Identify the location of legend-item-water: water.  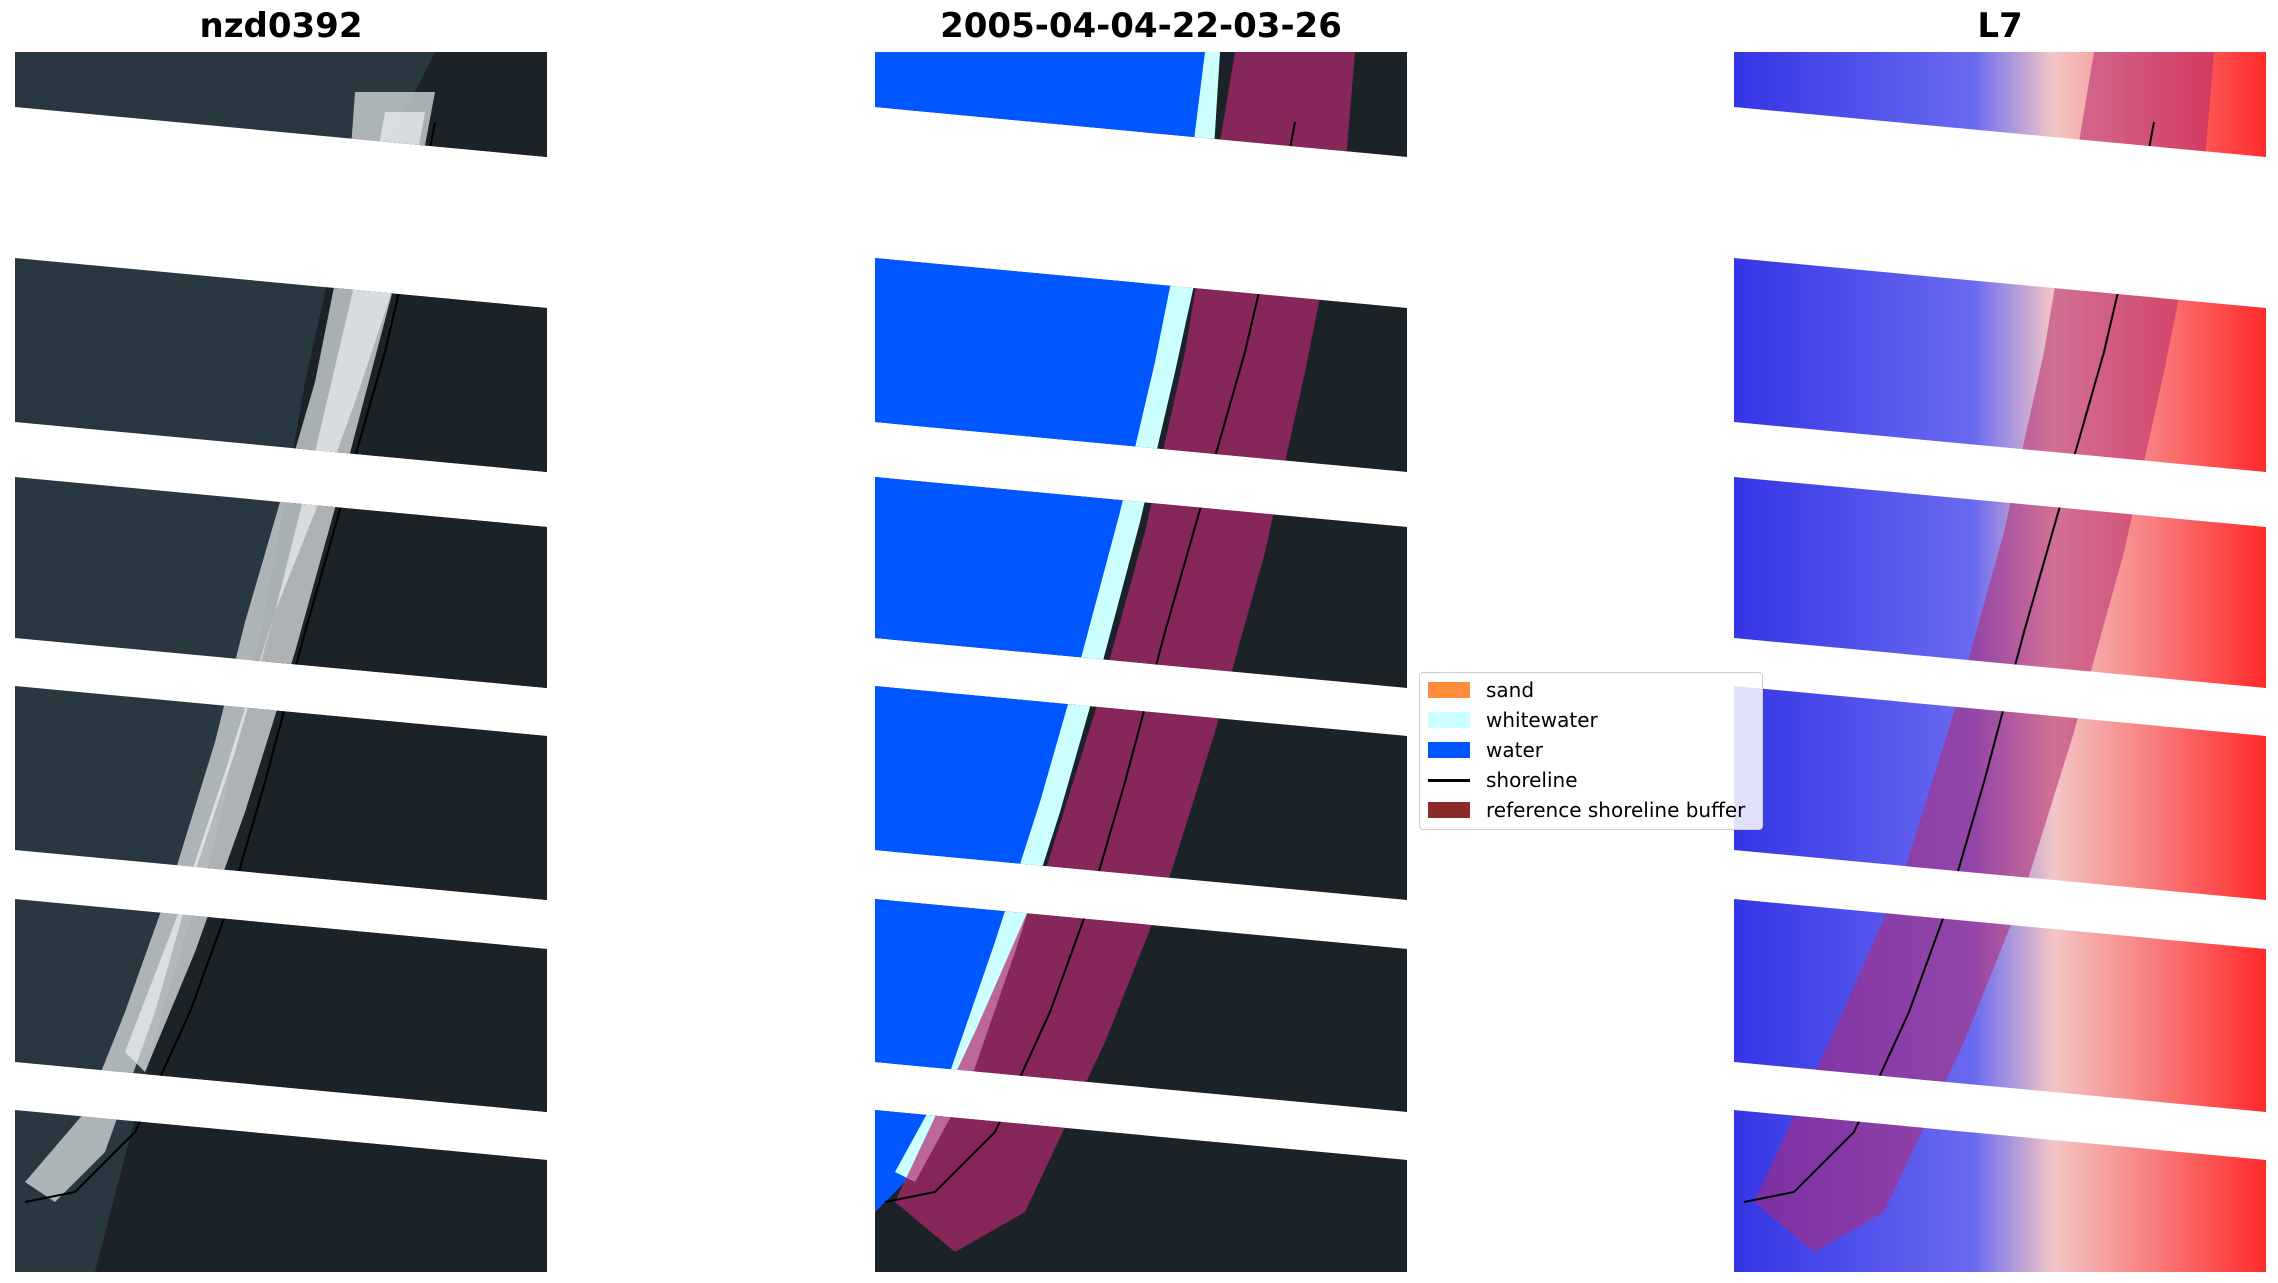
(1485, 750).